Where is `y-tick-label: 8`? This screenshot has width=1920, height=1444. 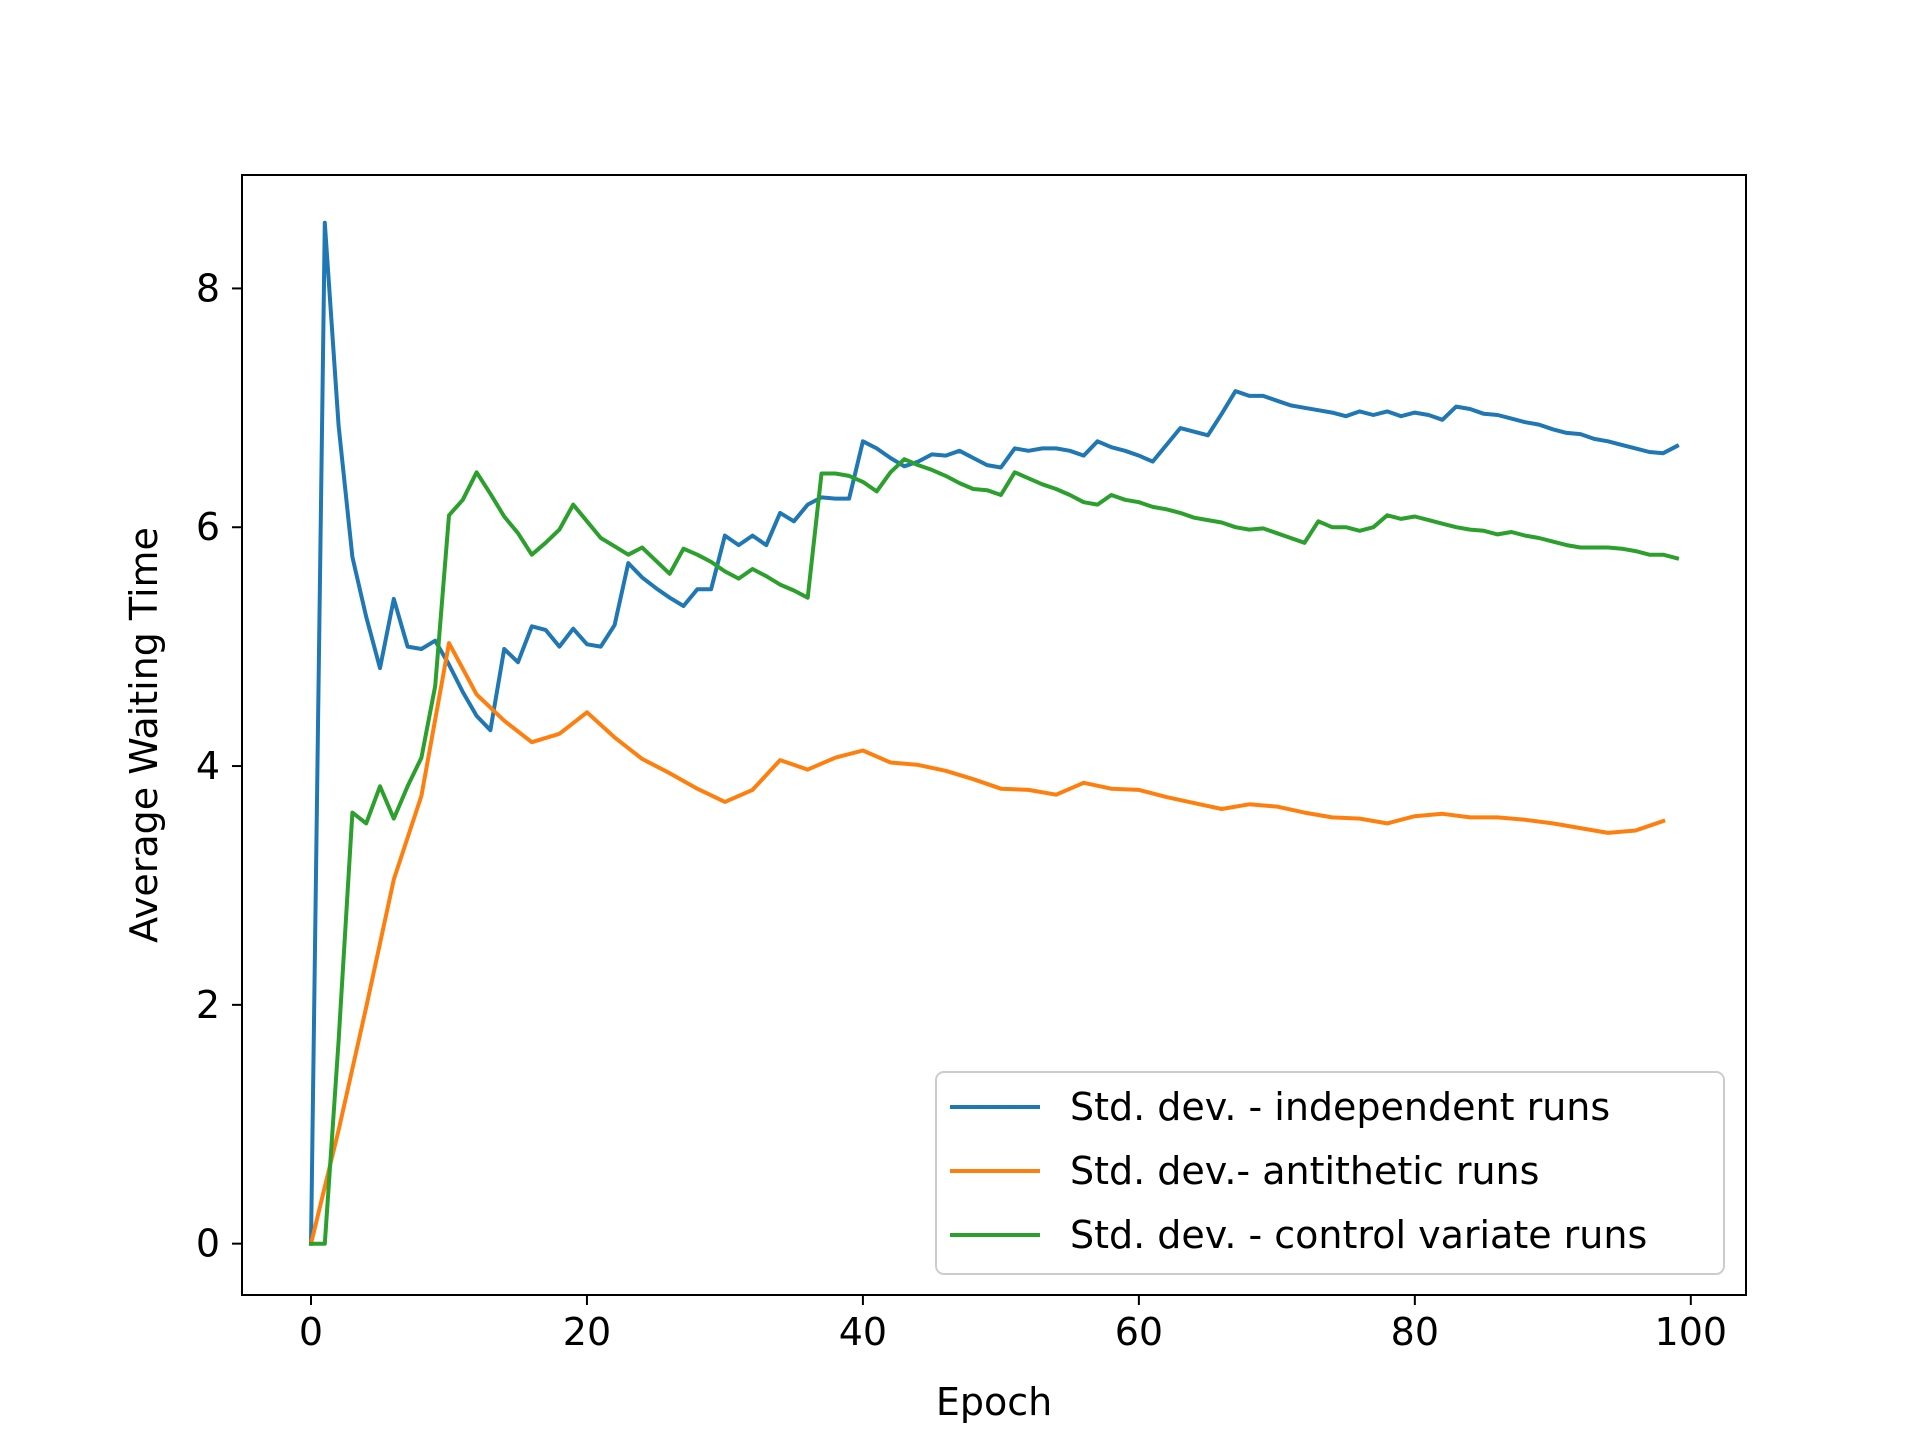 y-tick-label: 8 is located at coordinates (208, 288).